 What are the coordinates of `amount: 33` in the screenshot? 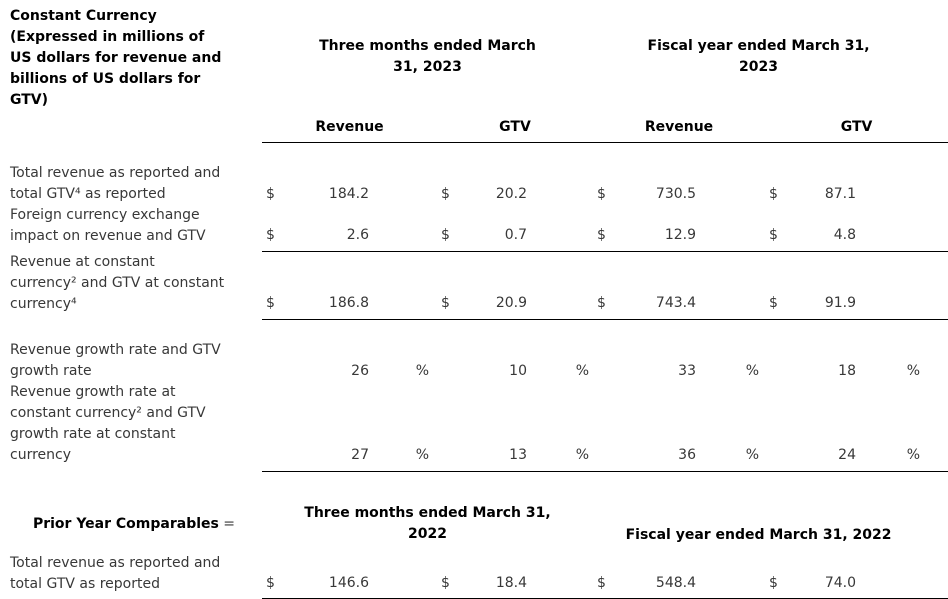 It's located at (687, 371).